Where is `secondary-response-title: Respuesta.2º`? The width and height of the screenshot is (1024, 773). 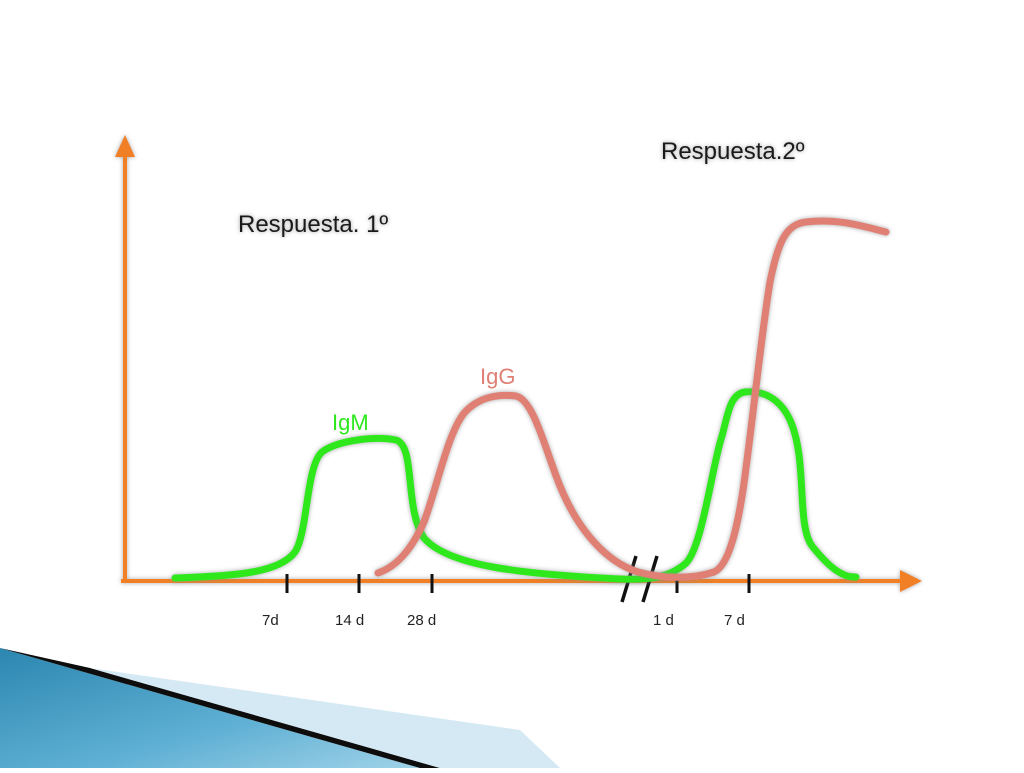
secondary-response-title: Respuesta.2º is located at coordinates (733, 151).